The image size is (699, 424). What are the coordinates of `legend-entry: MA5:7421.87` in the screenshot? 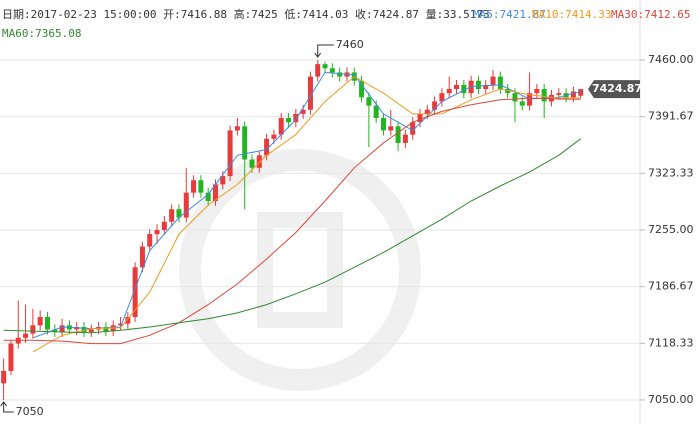 It's located at (509, 14).